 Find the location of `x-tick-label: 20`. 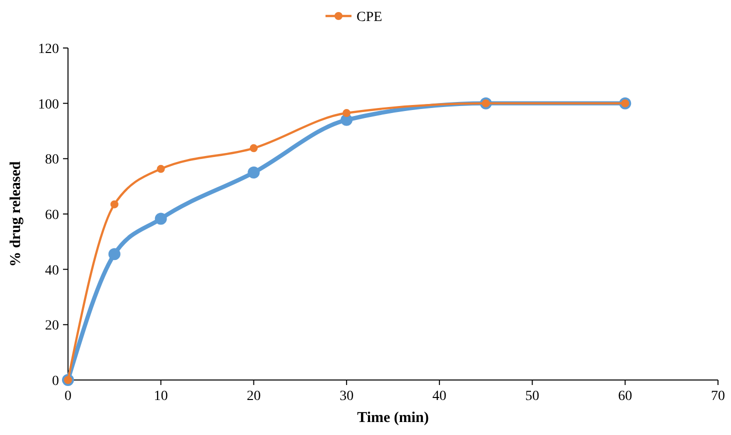

x-tick-label: 20 is located at coordinates (253, 396).